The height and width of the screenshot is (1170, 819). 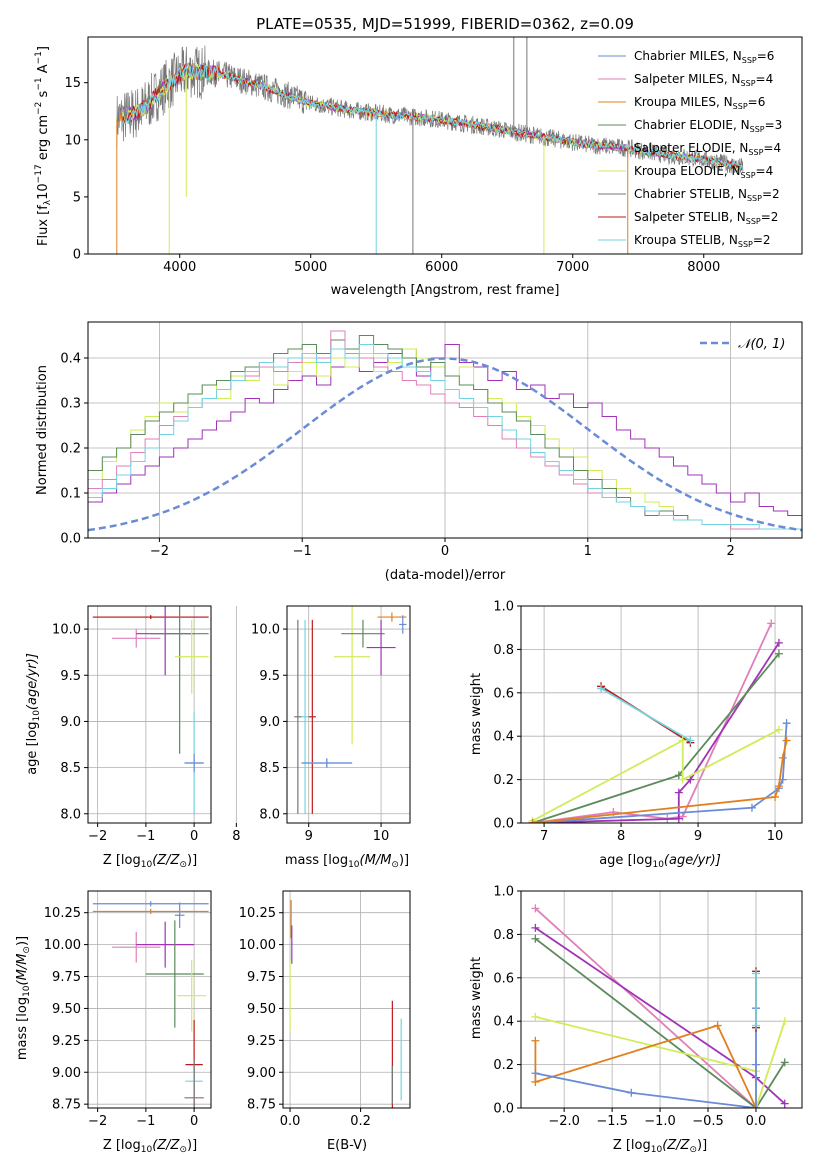 I want to click on age-vs-mass-y-ticks: 8.0 8.5 9.0 9.5 10.0, so click(x=269, y=722).